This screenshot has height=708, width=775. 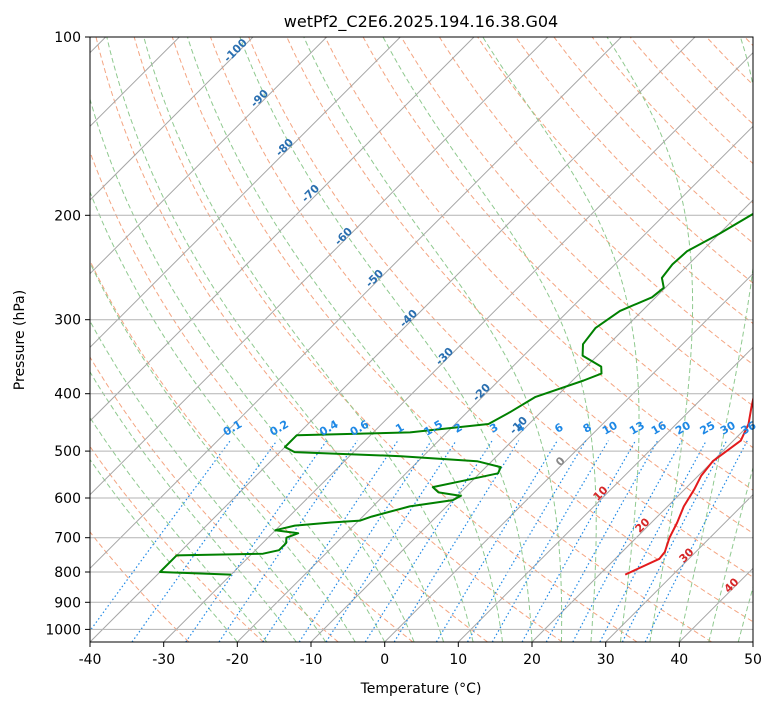 I want to click on mixing-ratio-label: 30, so click(x=728, y=428).